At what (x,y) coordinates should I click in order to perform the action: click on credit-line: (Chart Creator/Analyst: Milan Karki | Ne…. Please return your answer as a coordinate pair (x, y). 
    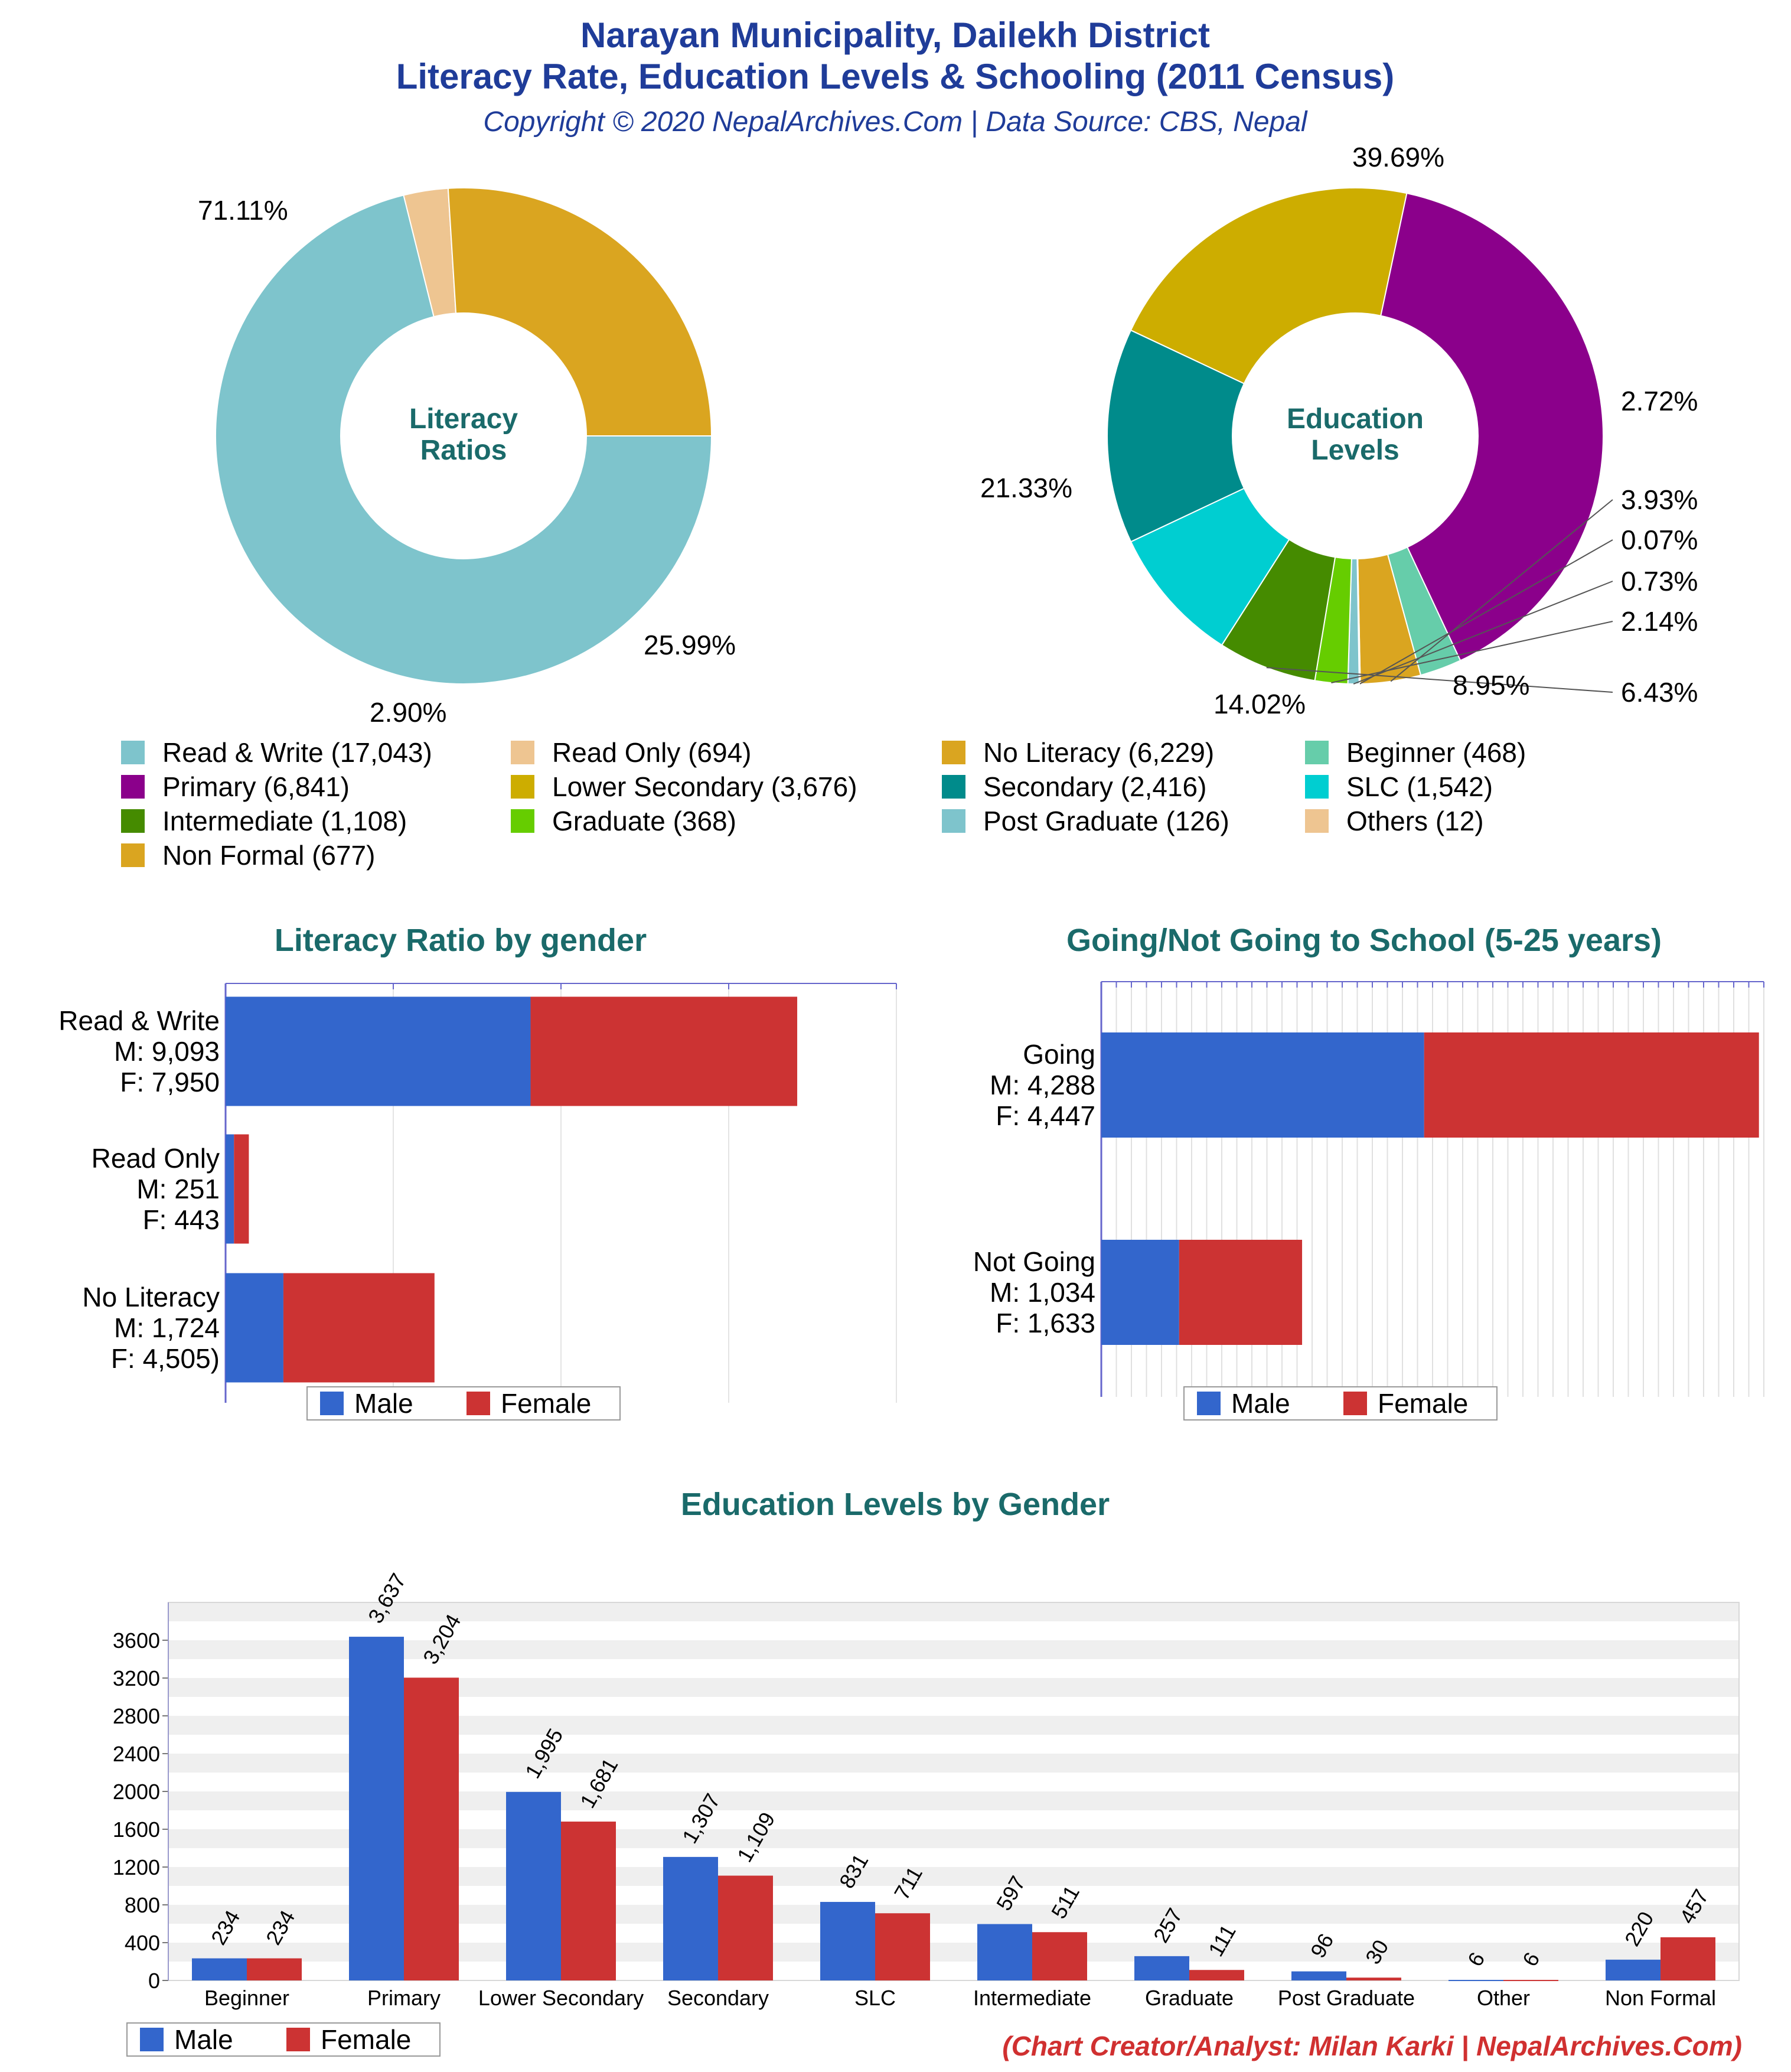
    Looking at the image, I should click on (1372, 2046).